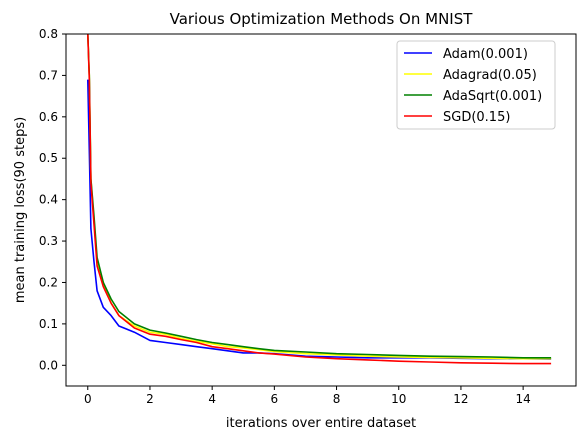 The height and width of the screenshot is (436, 577). I want to click on y-tick-label: 0.6, so click(48, 117).